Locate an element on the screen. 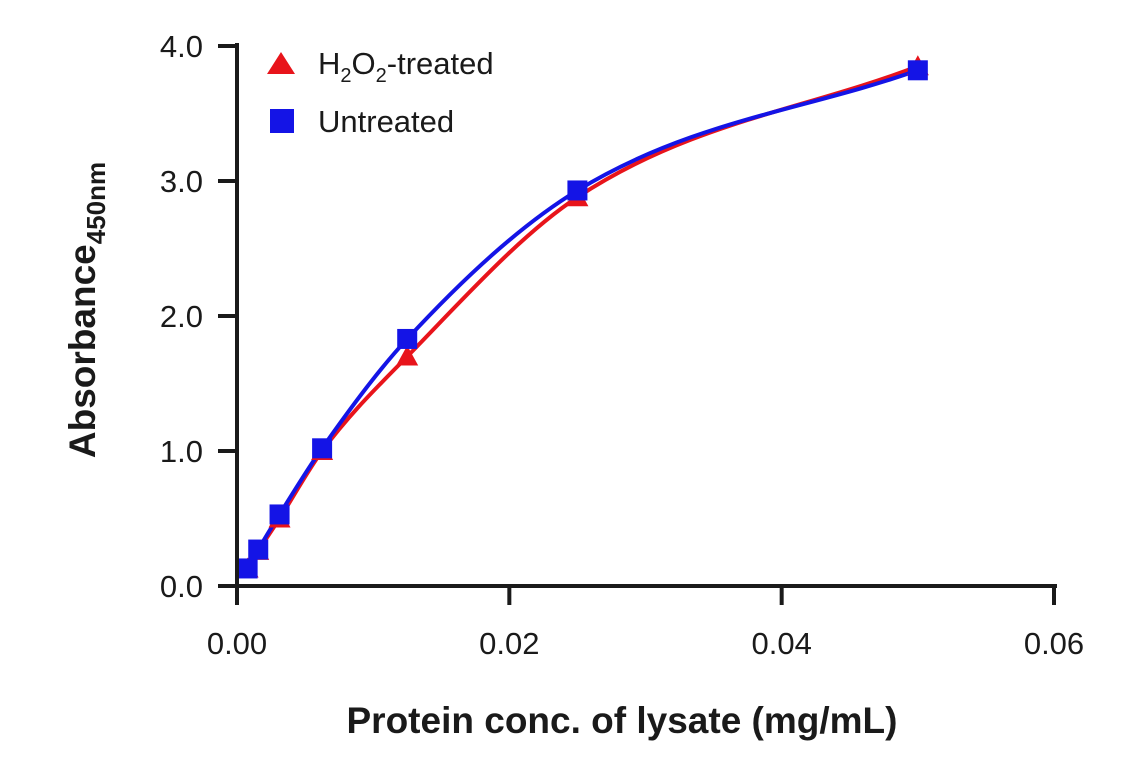 The height and width of the screenshot is (768, 1141). y-axis-ticks: 0.0 1.0 2.0 3.0 4.0 is located at coordinates (198, 316).